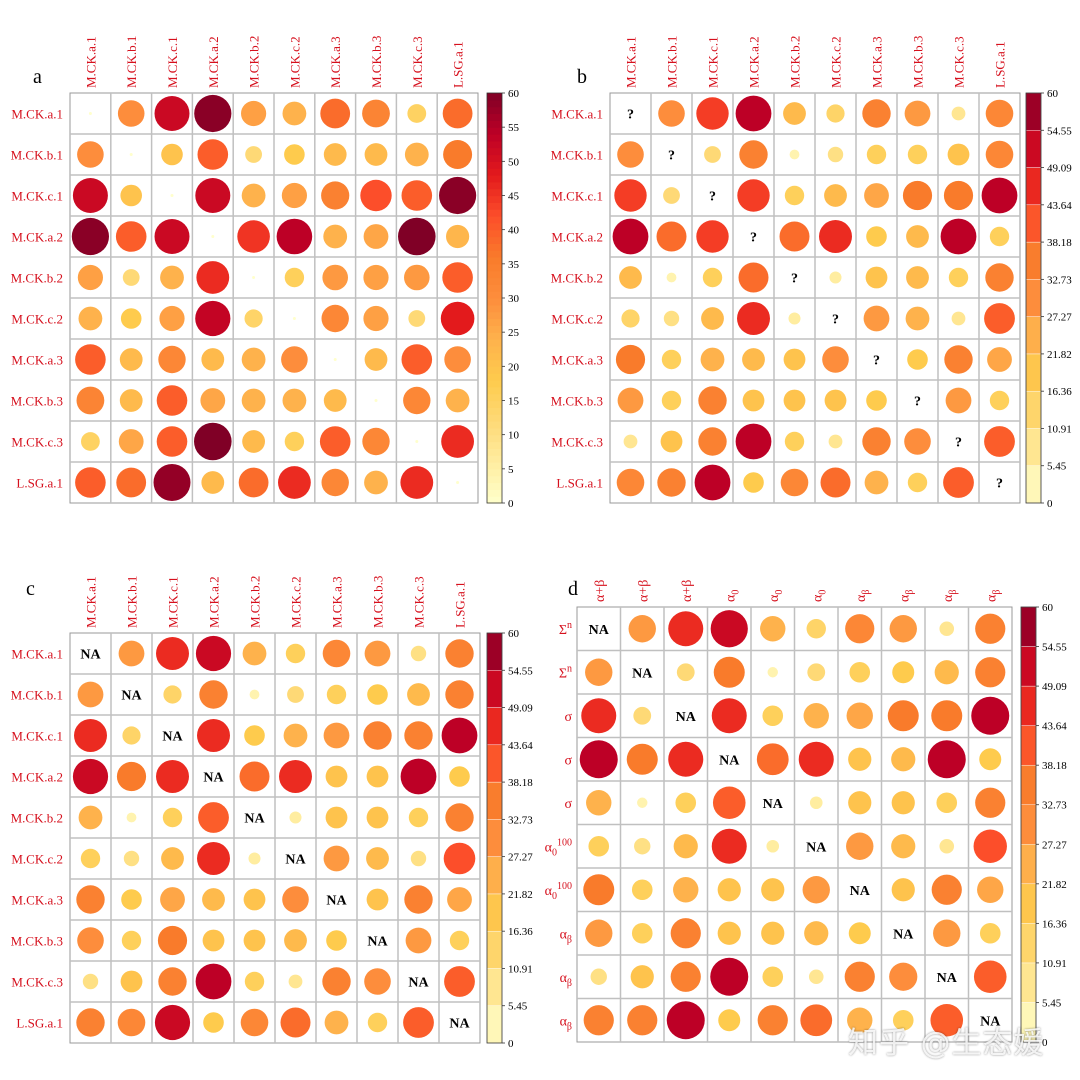 Image resolution: width=1080 pixels, height=1080 pixels. Describe the element at coordinates (773, 804) in the screenshot. I see `diagonal-label: NA` at that location.